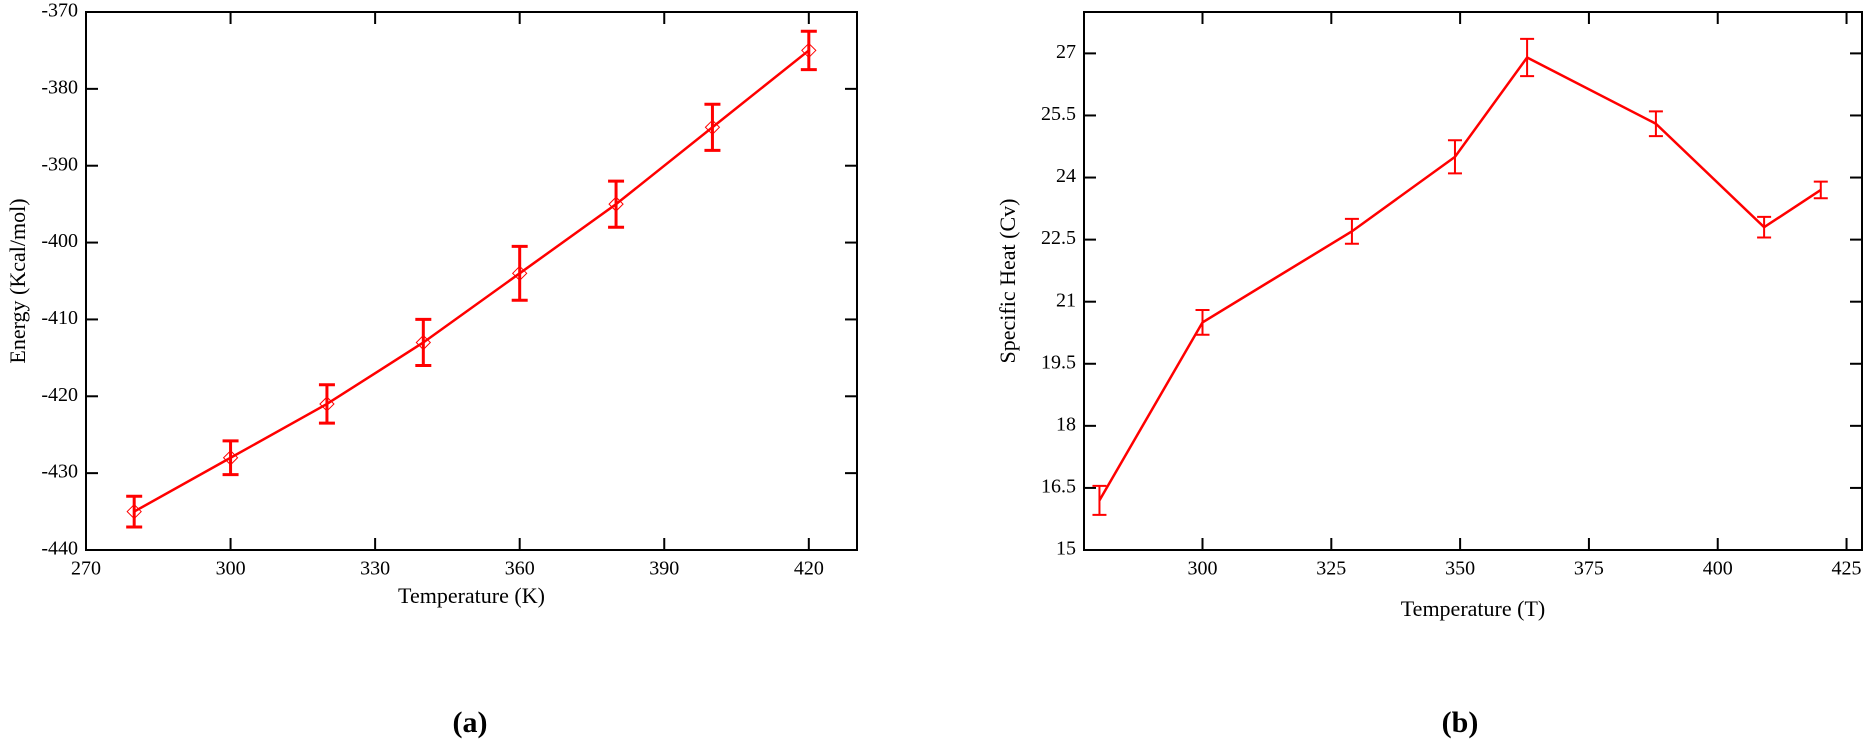 This screenshot has height=753, width=1876. Describe the element at coordinates (59, 318) in the screenshot. I see `y-tick-label: -410` at that location.